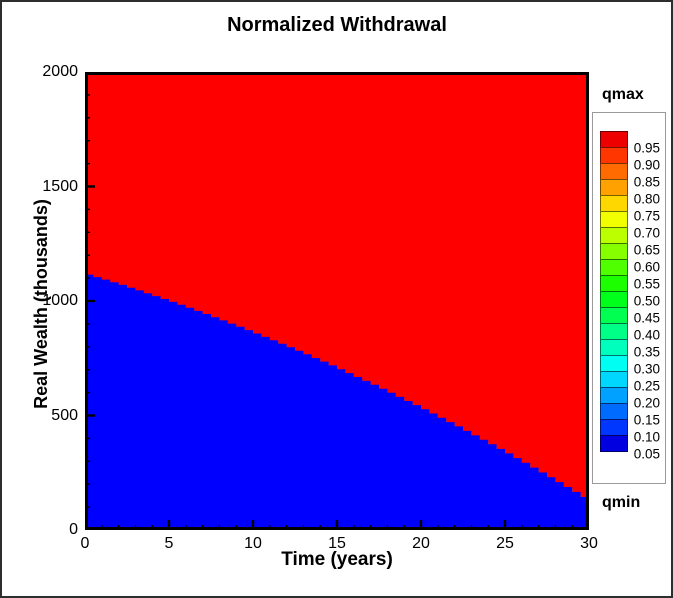 The height and width of the screenshot is (598, 673). Describe the element at coordinates (337, 25) in the screenshot. I see `chart-title: Normalized Withdrawal` at that location.